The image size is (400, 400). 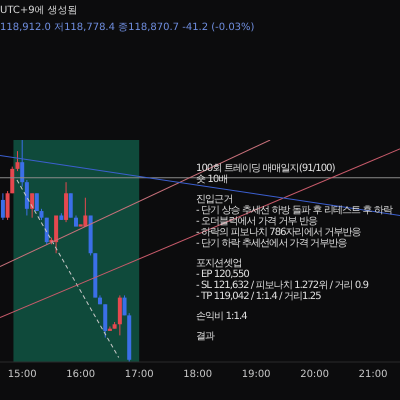 What do you see at coordinates (315, 374) in the screenshot?
I see `x-tick-label: 20:00` at bounding box center [315, 374].